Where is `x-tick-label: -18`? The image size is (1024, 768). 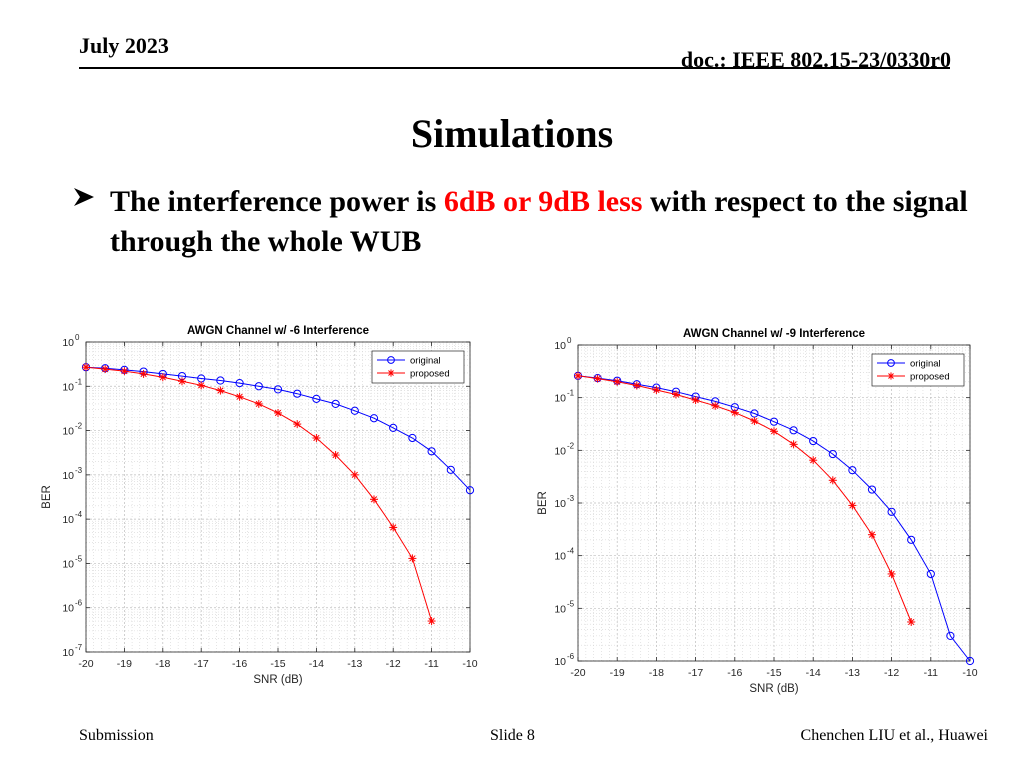 x-tick-label: -18 is located at coordinates (162, 664).